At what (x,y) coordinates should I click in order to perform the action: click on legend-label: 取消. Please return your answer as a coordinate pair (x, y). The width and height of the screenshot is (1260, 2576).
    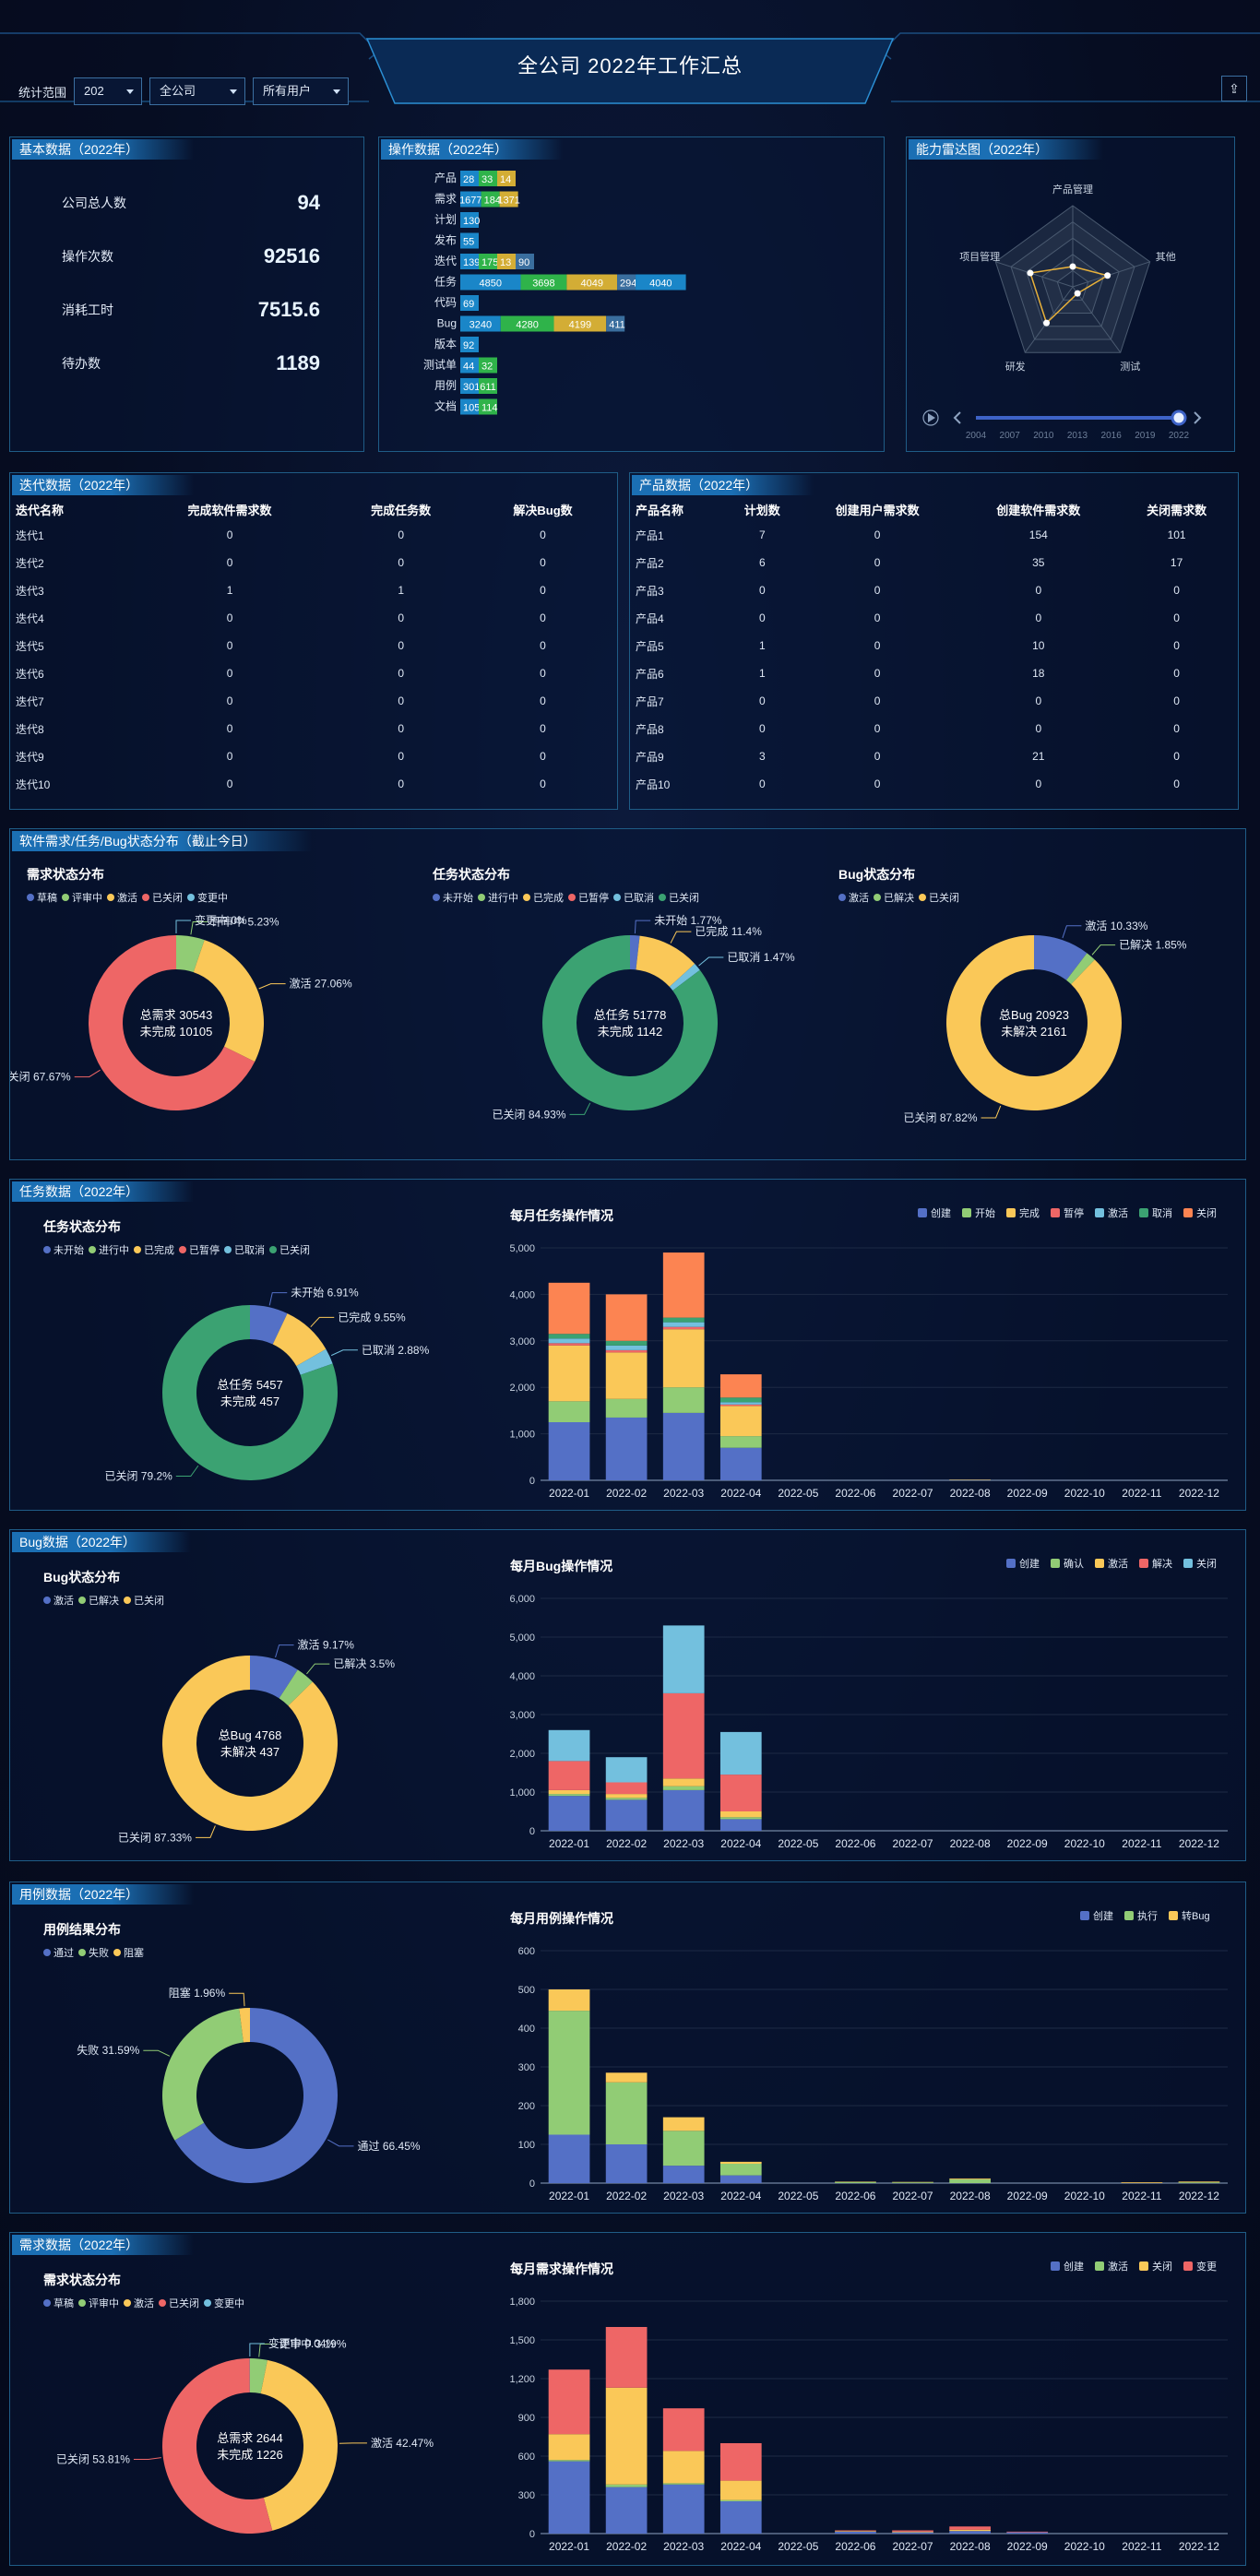
    Looking at the image, I should click on (1162, 1212).